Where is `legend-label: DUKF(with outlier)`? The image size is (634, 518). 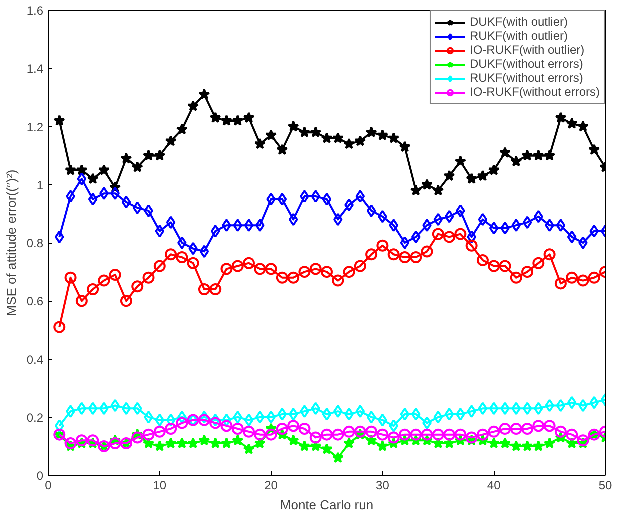 legend-label: DUKF(with outlier) is located at coordinates (519, 22).